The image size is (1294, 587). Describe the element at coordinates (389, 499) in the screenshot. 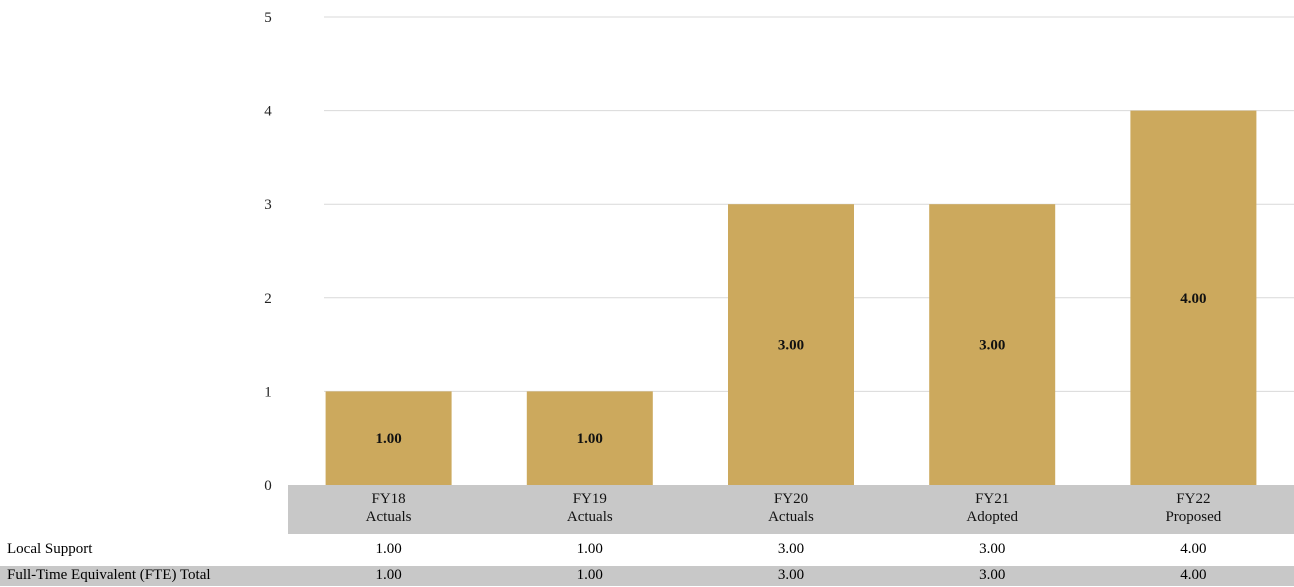

I see `category-label: FY18` at that location.